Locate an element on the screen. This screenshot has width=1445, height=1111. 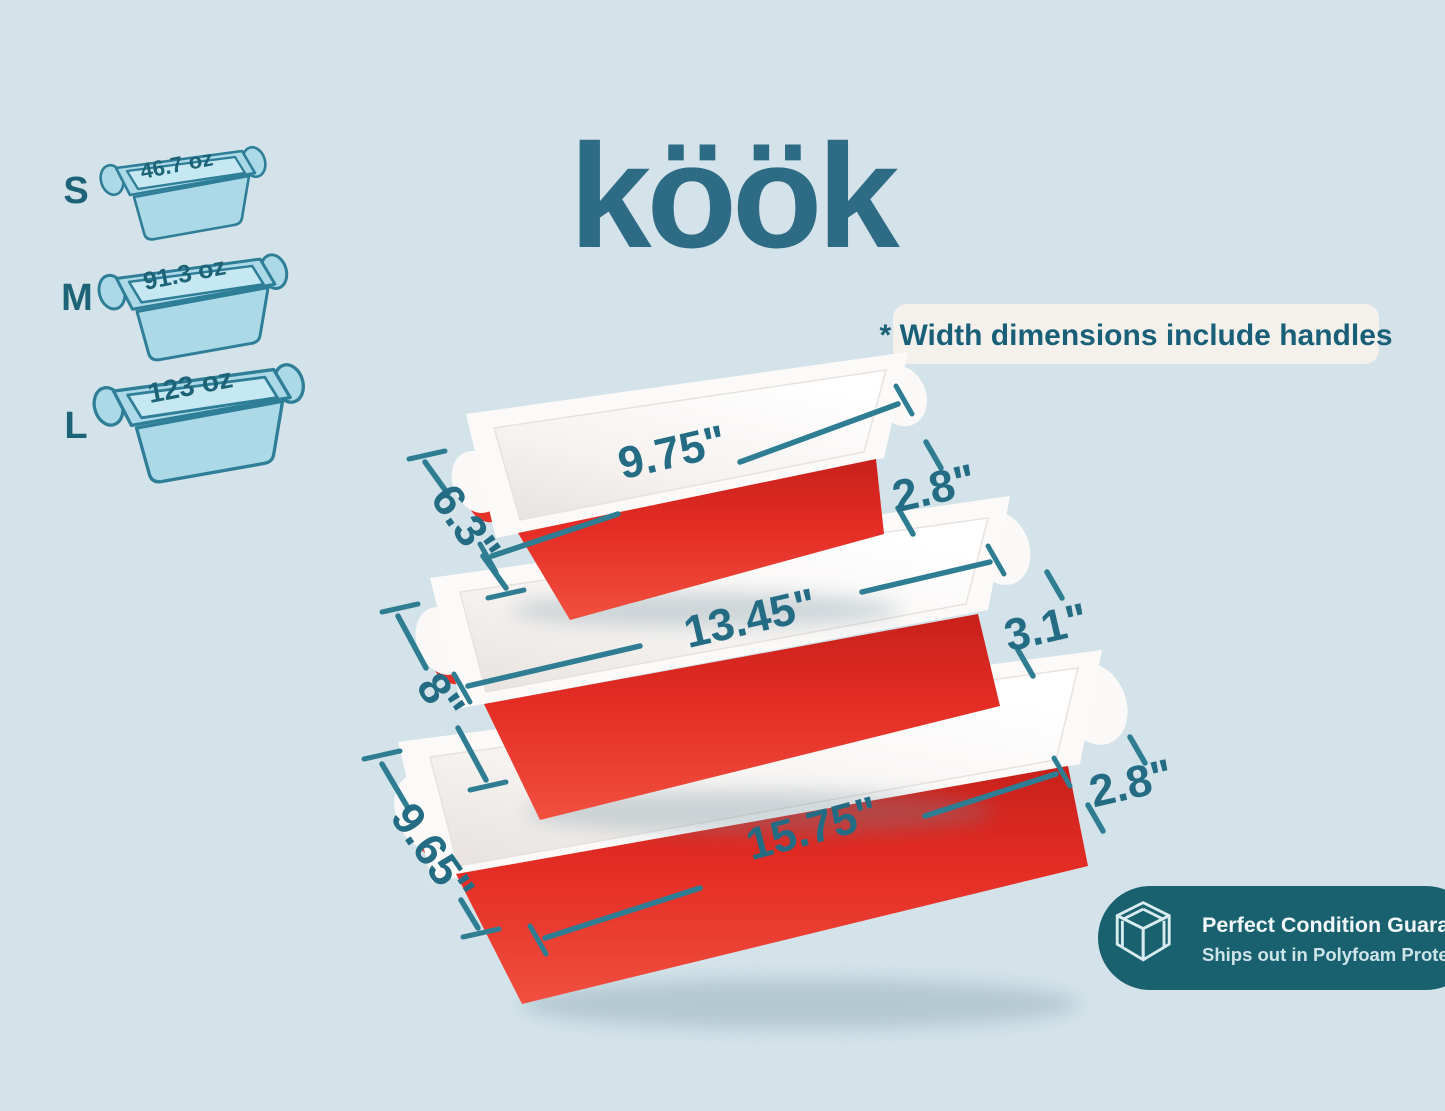
dish-small-interior is located at coordinates (690, 445).